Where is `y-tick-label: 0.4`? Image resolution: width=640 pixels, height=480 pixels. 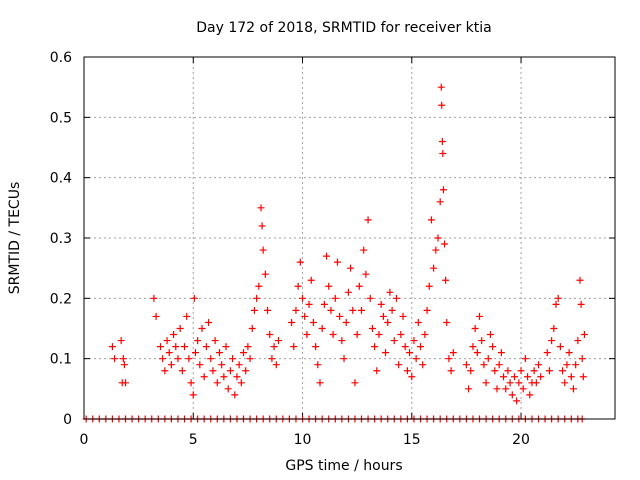 y-tick-label: 0.4 is located at coordinates (61, 179).